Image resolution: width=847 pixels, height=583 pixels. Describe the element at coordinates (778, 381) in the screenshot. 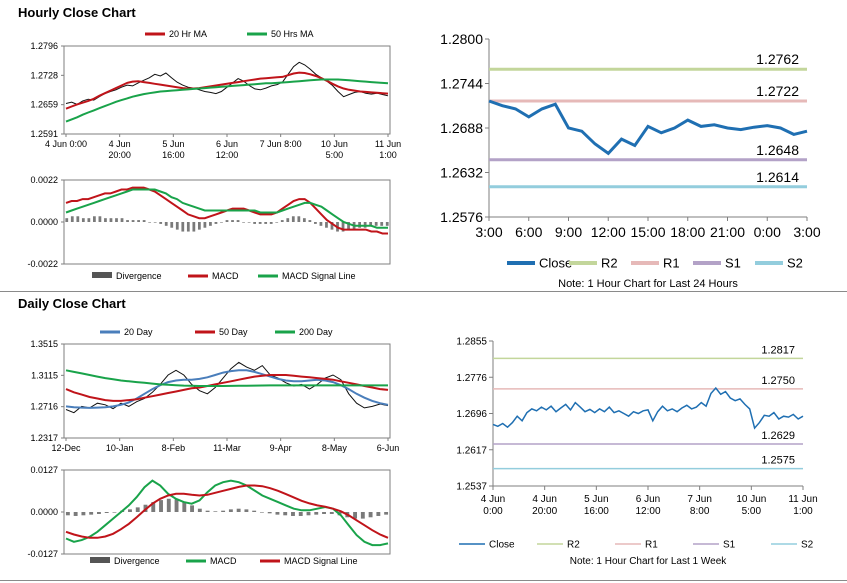

I see `level-label-r1: 1.2750` at that location.